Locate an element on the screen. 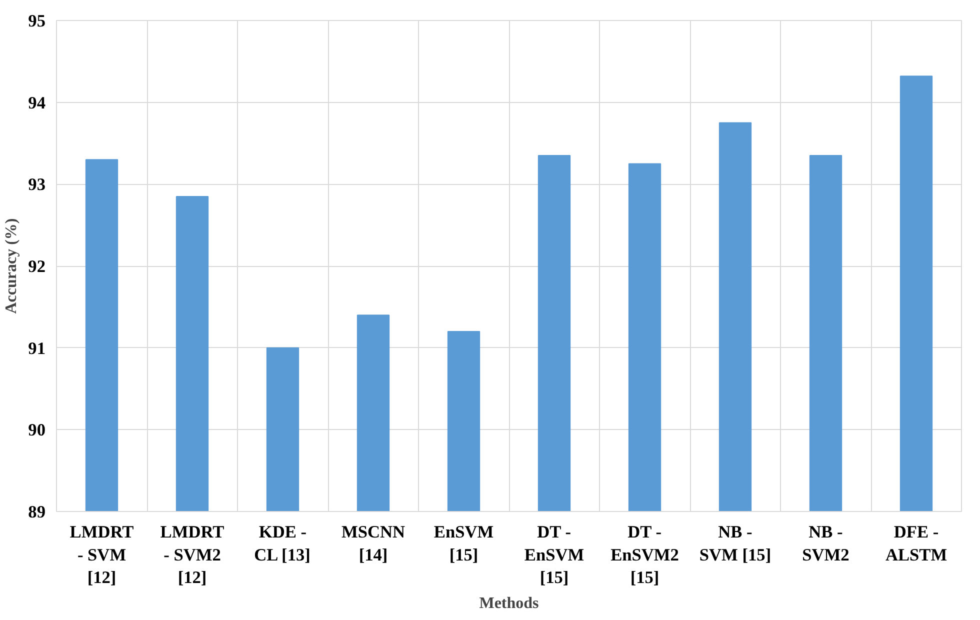  y-axis-title: Accuracy (%) is located at coordinates (11, 266).